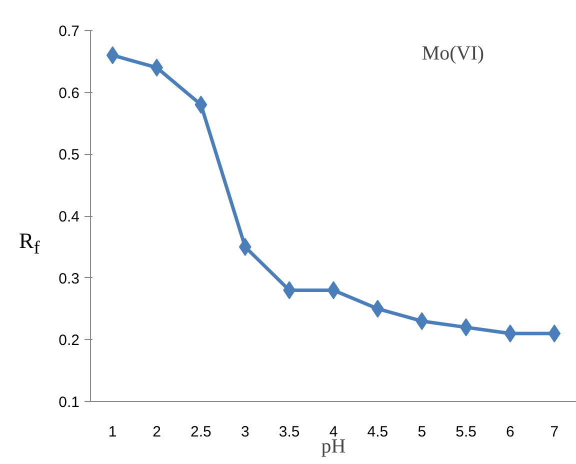 Image resolution: width=576 pixels, height=464 pixels. What do you see at coordinates (69, 31) in the screenshot?
I see `y-tick-label: 0.7` at bounding box center [69, 31].